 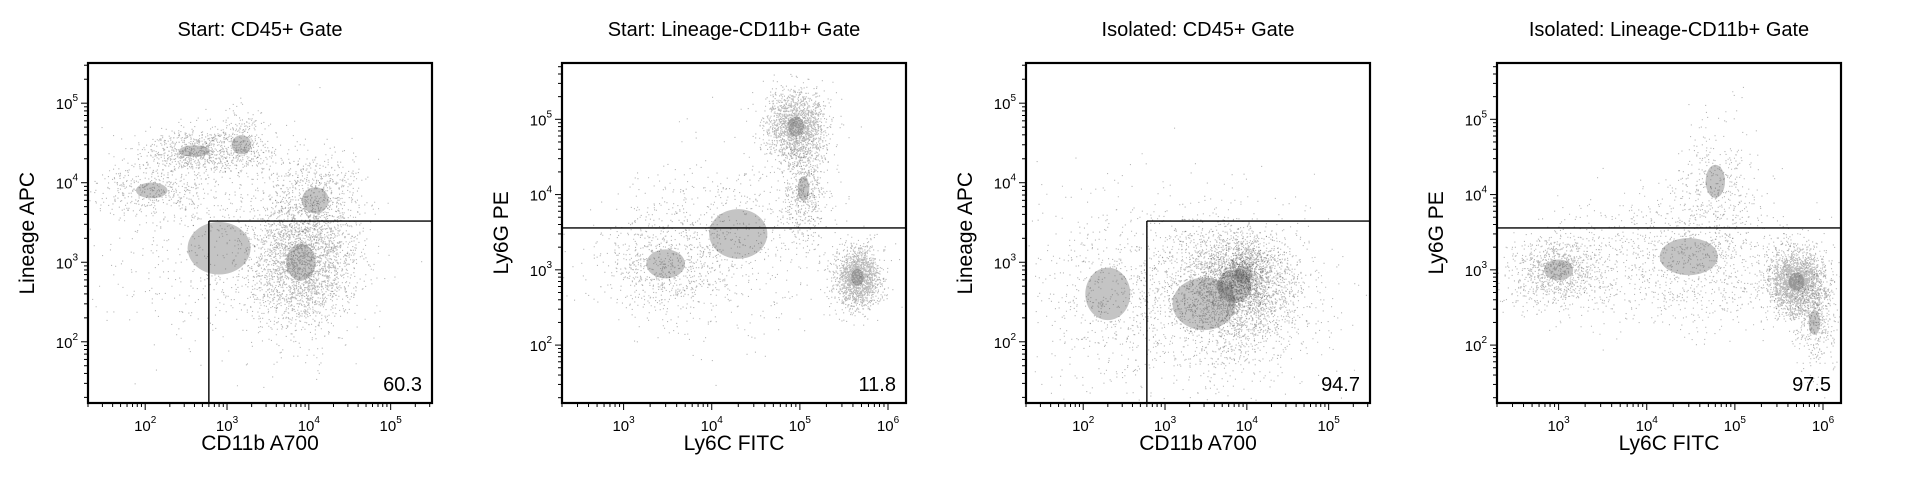 What do you see at coordinates (402, 385) in the screenshot?
I see `gate-percentage: 60.3` at bounding box center [402, 385].